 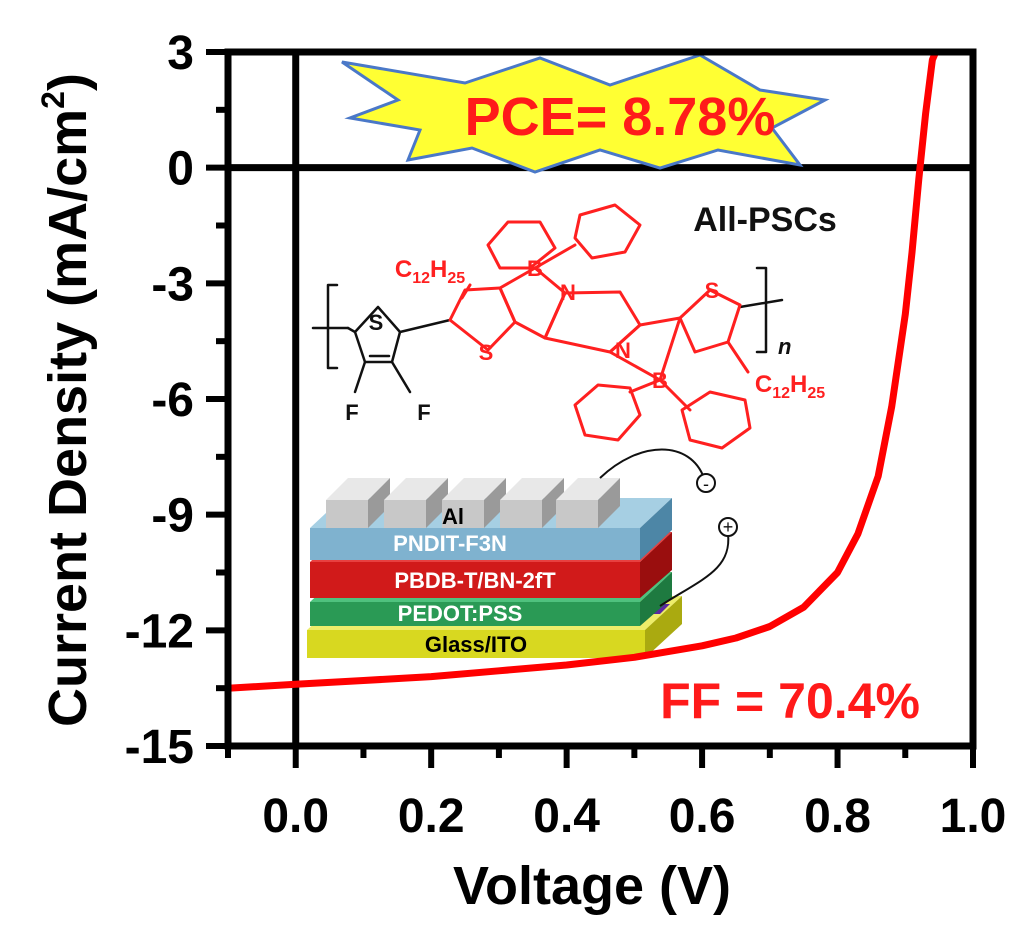 I want to click on y-axis-ticks: 3 0 -3 -6 -9 -12 -15, so click(x=176, y=400).